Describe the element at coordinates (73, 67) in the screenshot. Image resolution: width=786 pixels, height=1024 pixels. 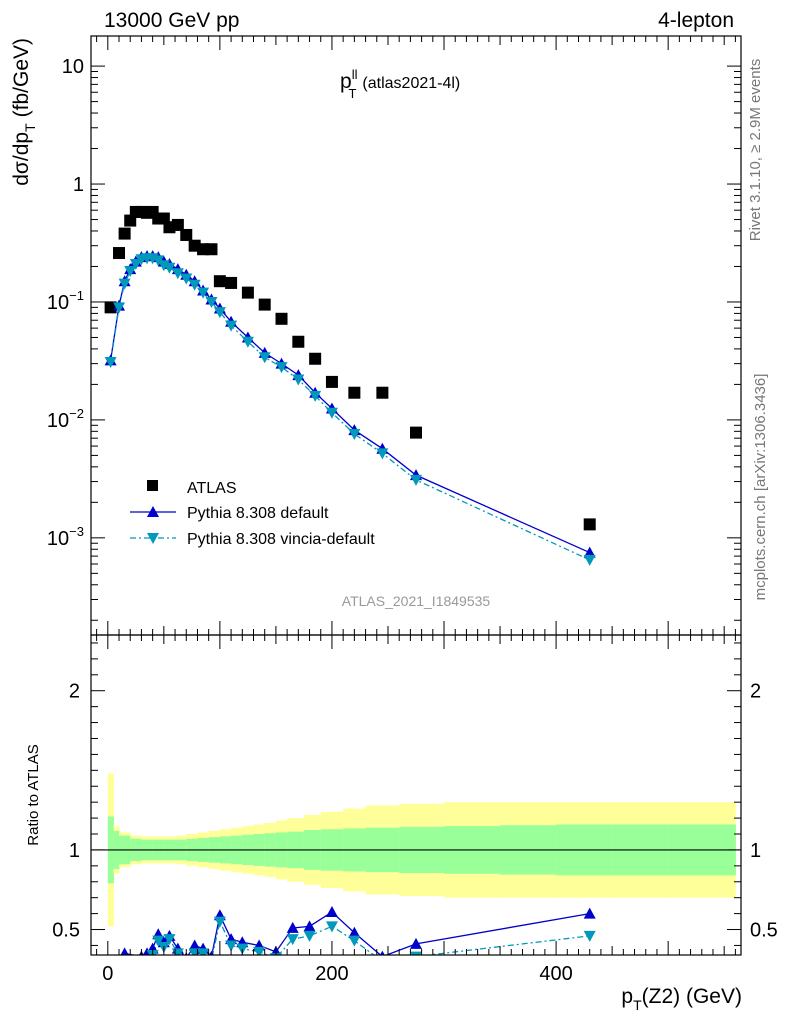
I see `y-tick-label: 10` at that location.